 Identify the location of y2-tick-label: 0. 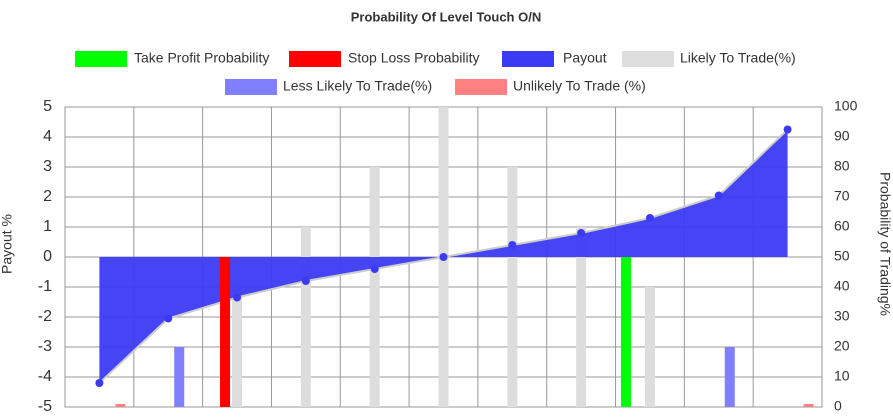
(838, 406).